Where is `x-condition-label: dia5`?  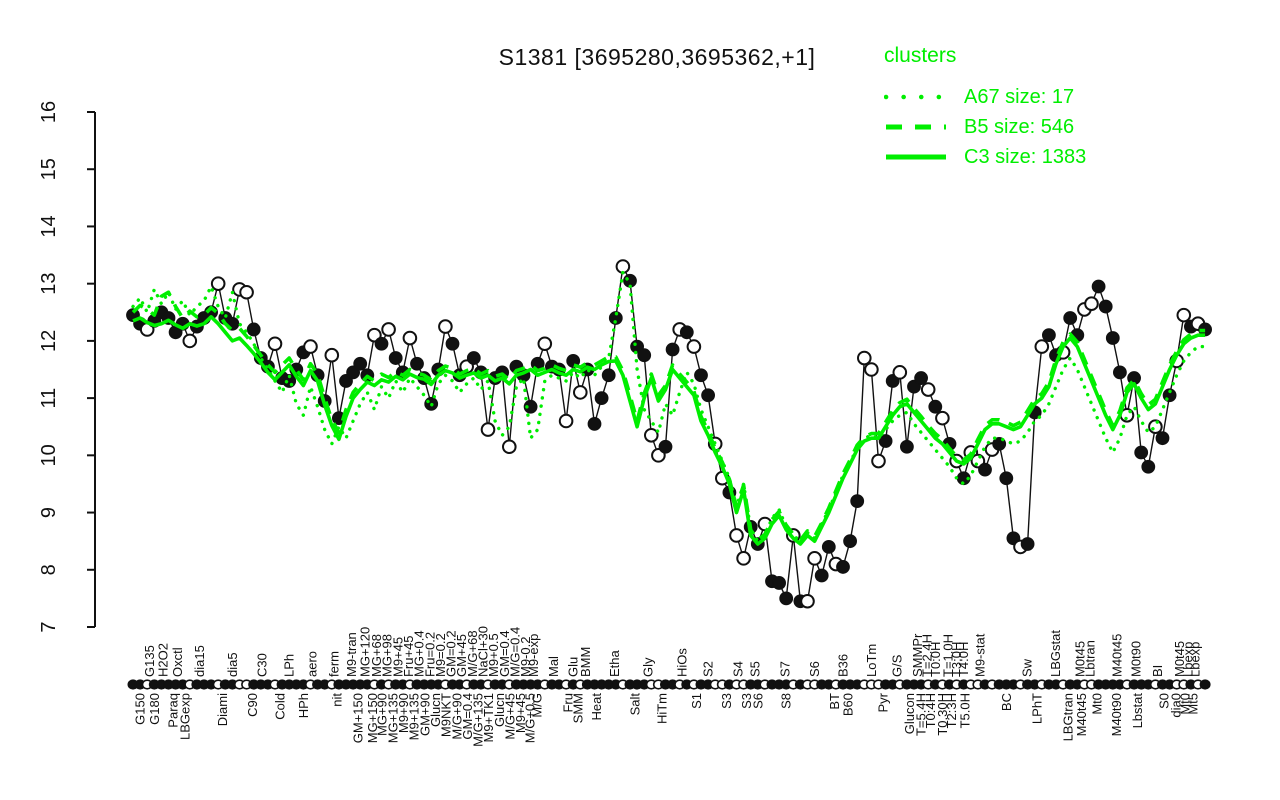 x-condition-label: dia5 is located at coordinates (232, 664).